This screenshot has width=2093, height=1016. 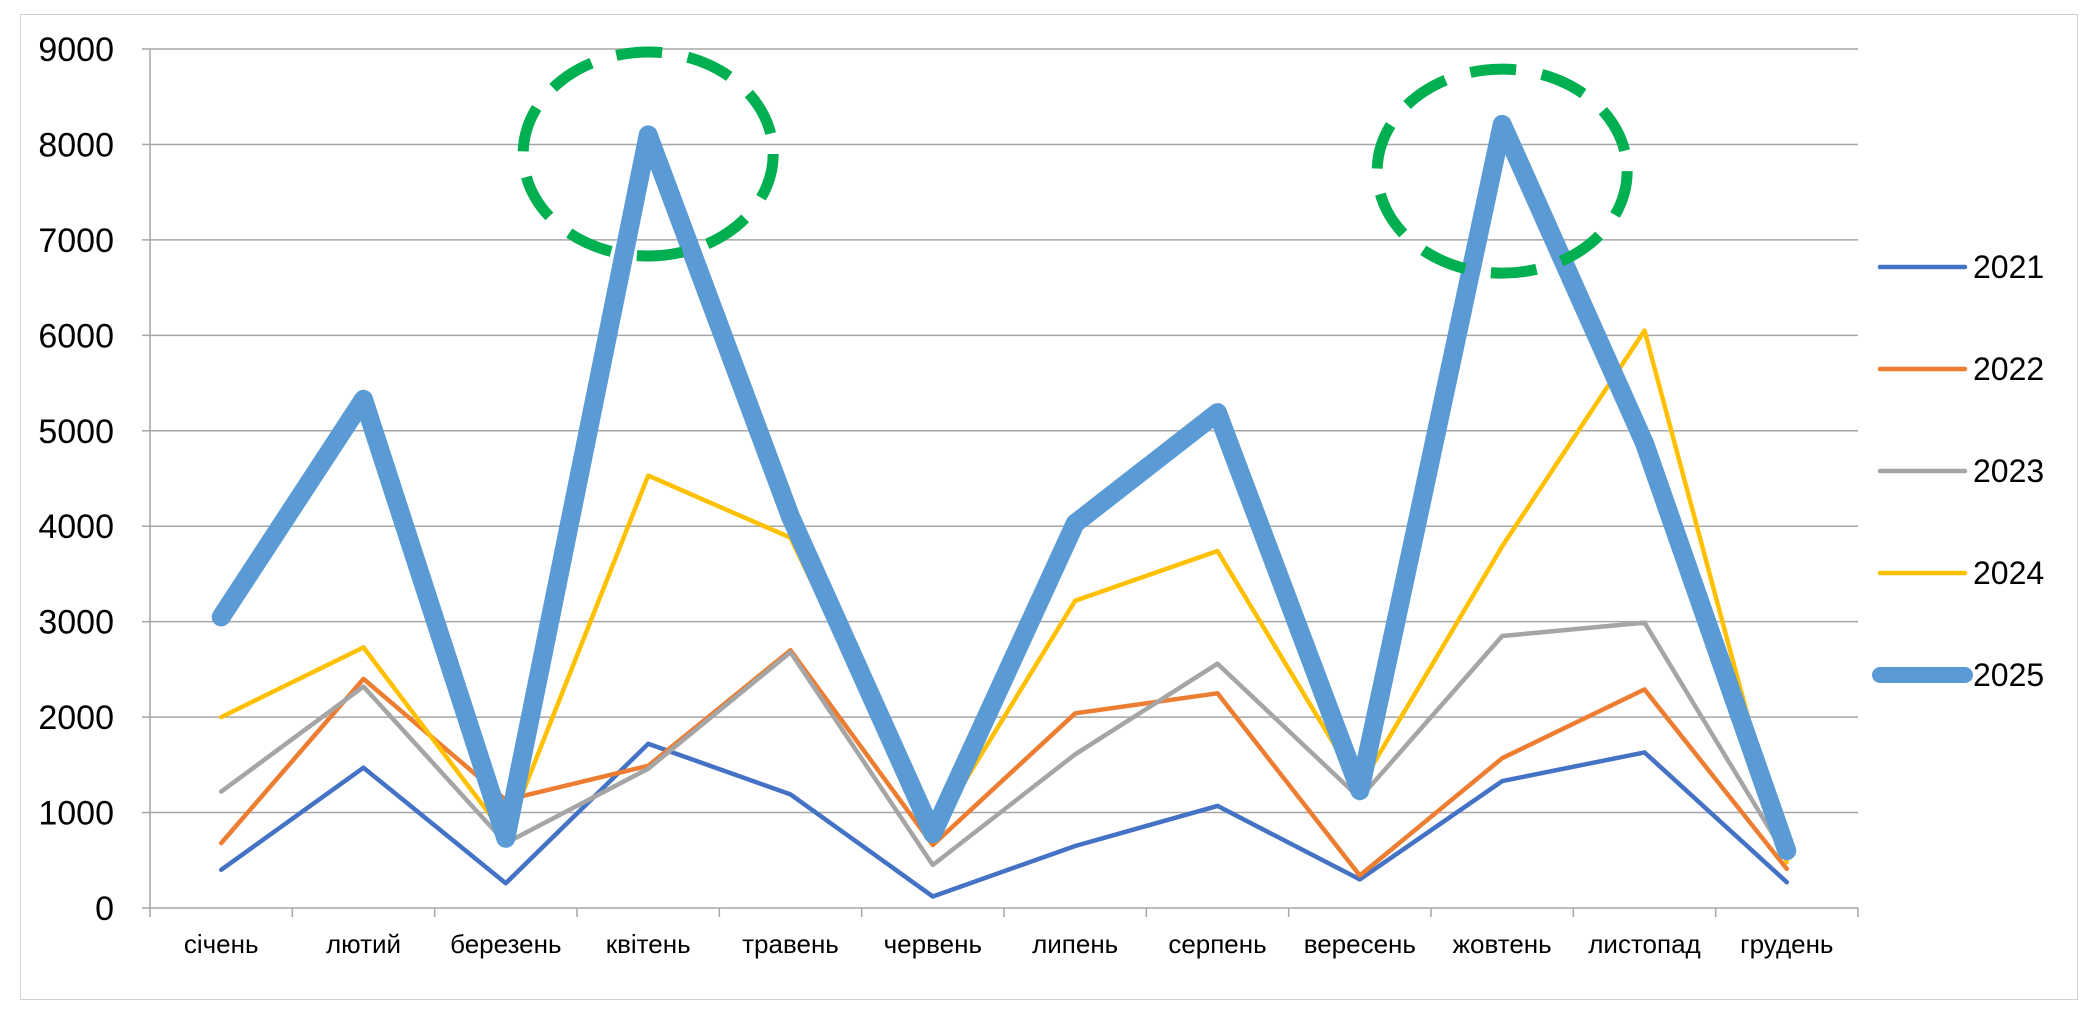 I want to click on y-tick-label: 0, so click(x=104, y=909).